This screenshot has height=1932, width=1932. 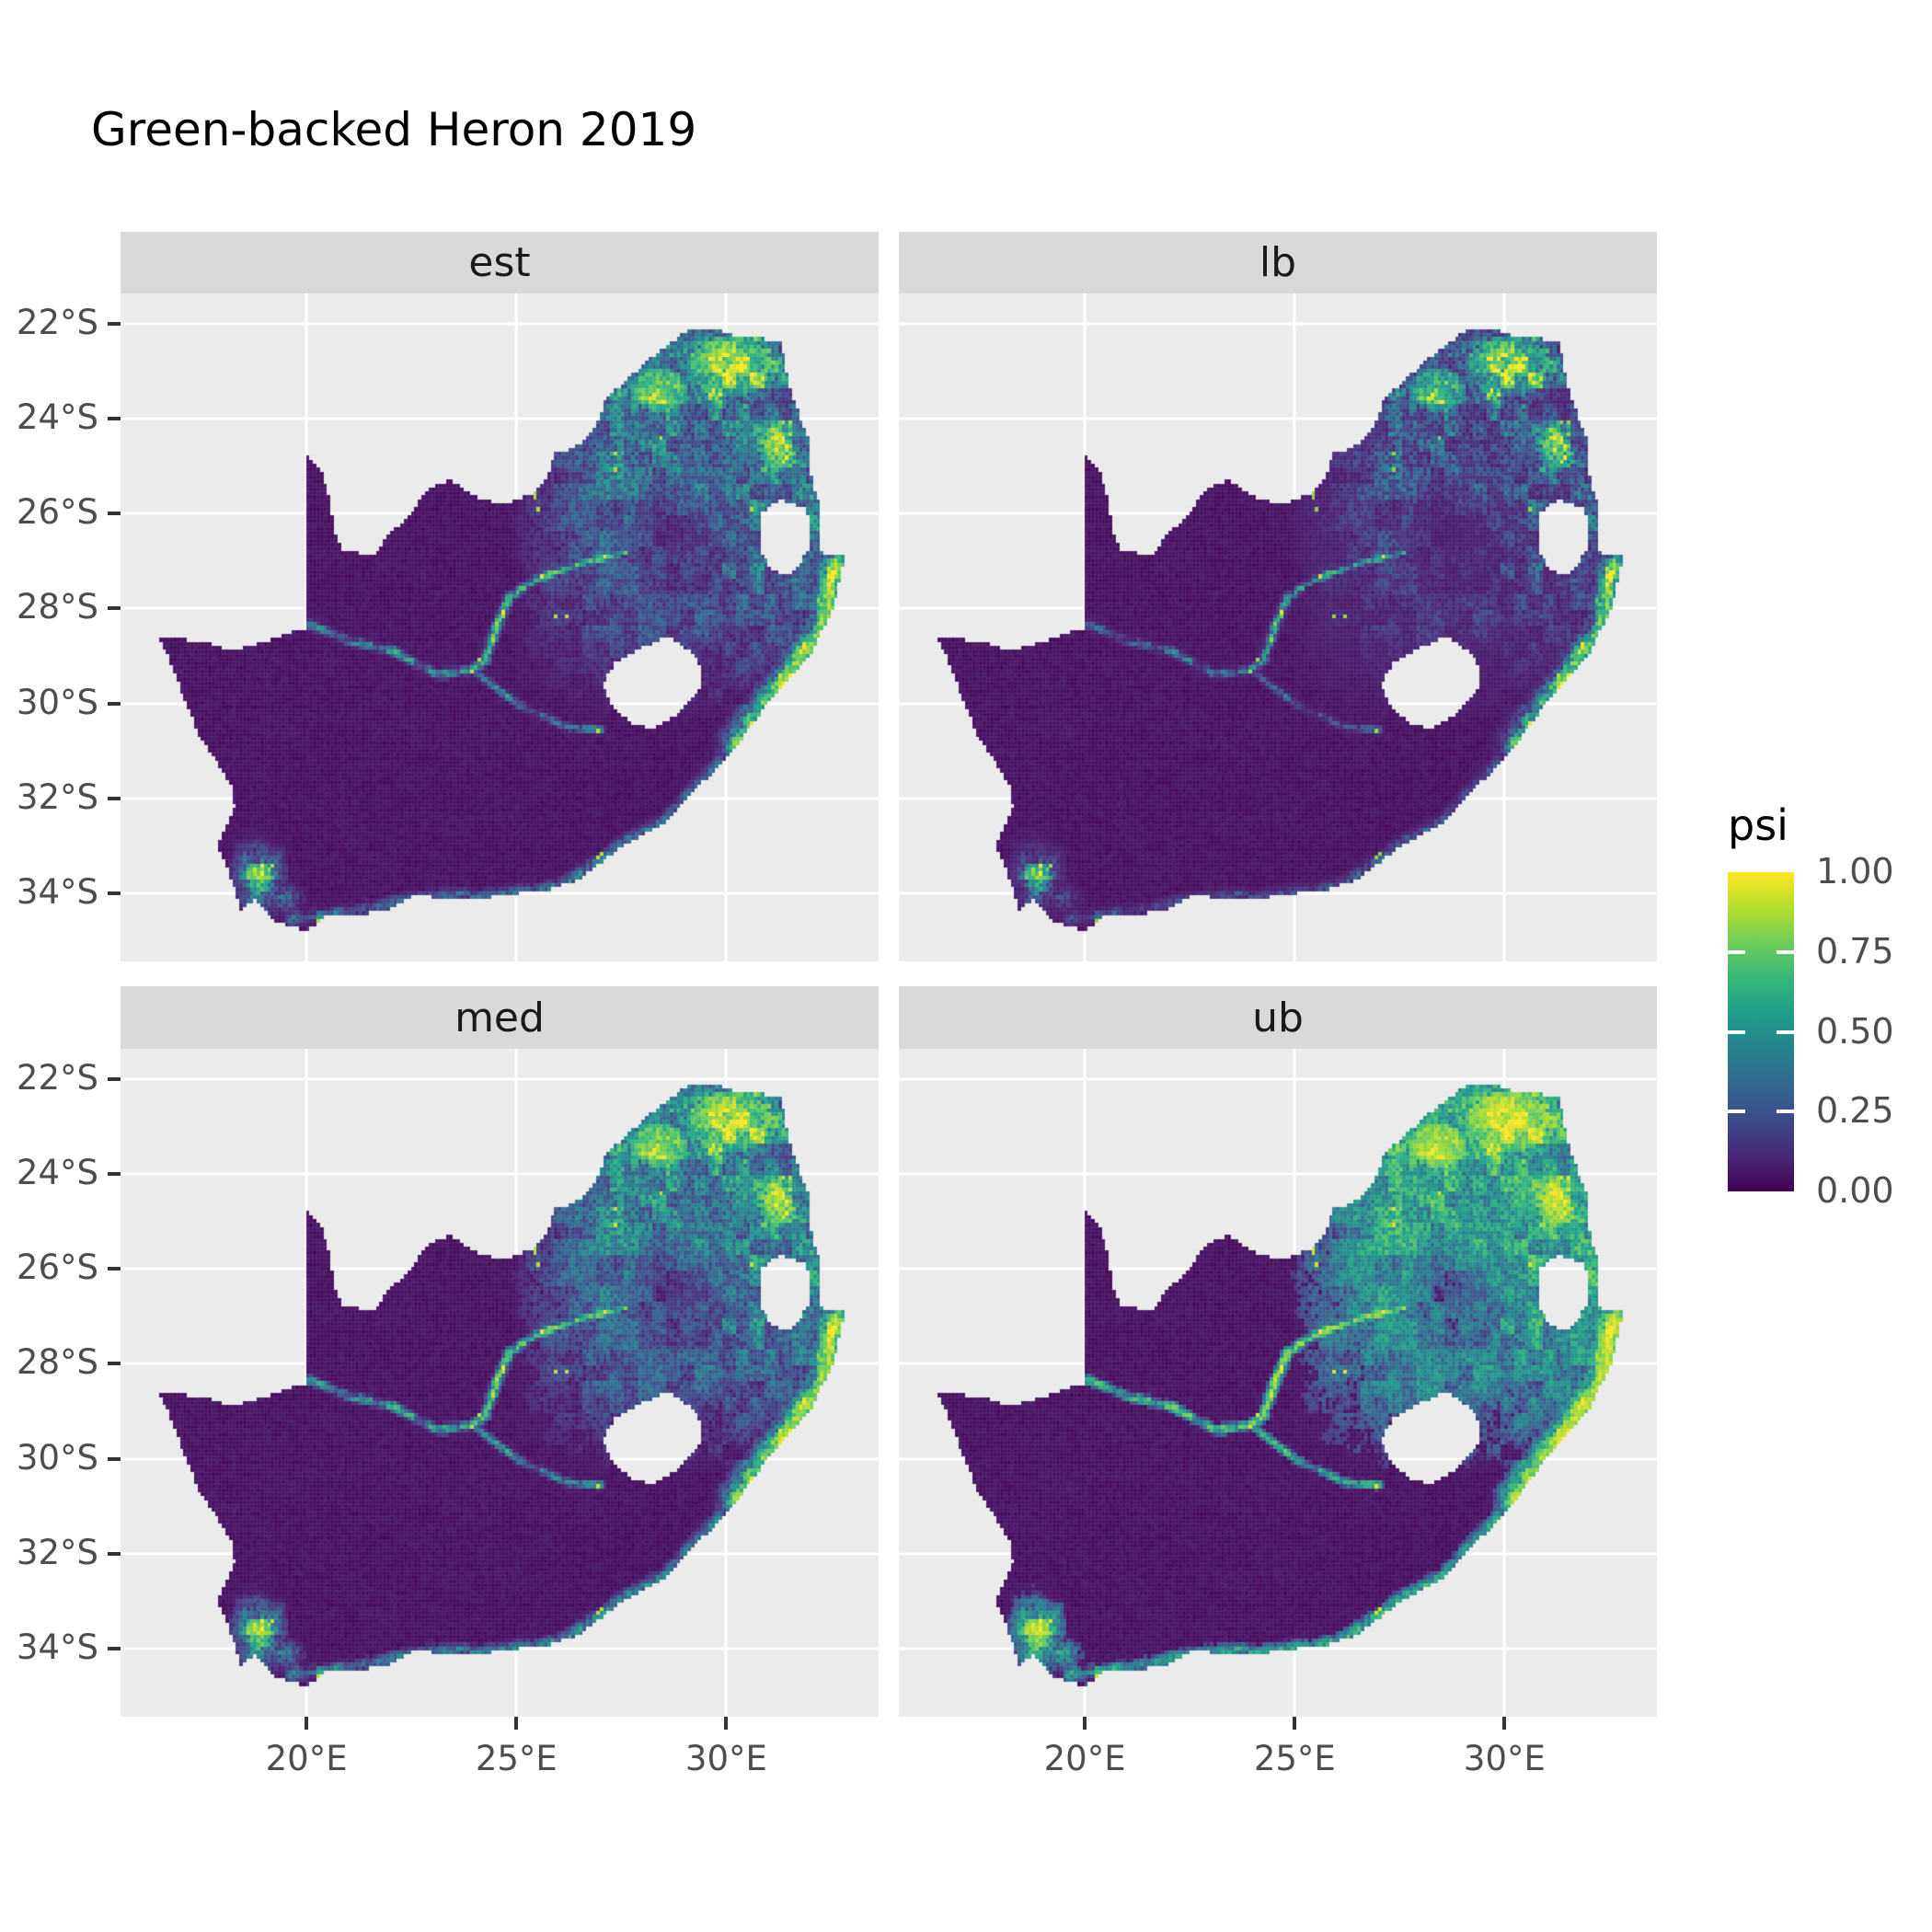 What do you see at coordinates (1855, 951) in the screenshot?
I see `legend-label: 0.75` at bounding box center [1855, 951].